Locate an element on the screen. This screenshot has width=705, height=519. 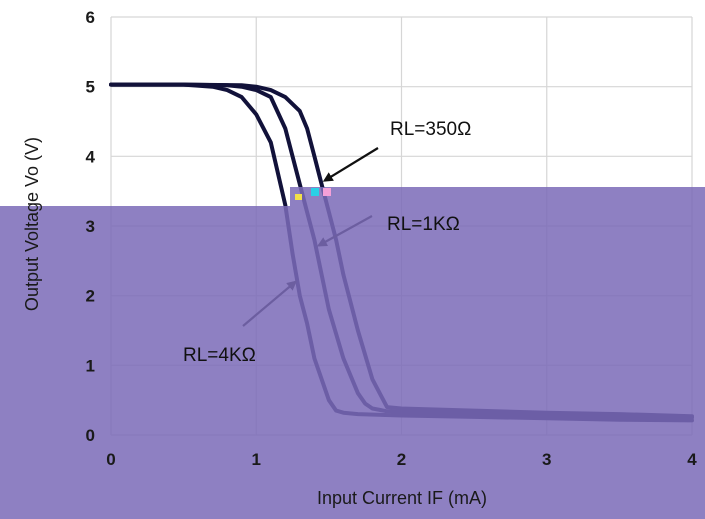
annotation-label: RL=1KΩ is located at coordinates (423, 224).